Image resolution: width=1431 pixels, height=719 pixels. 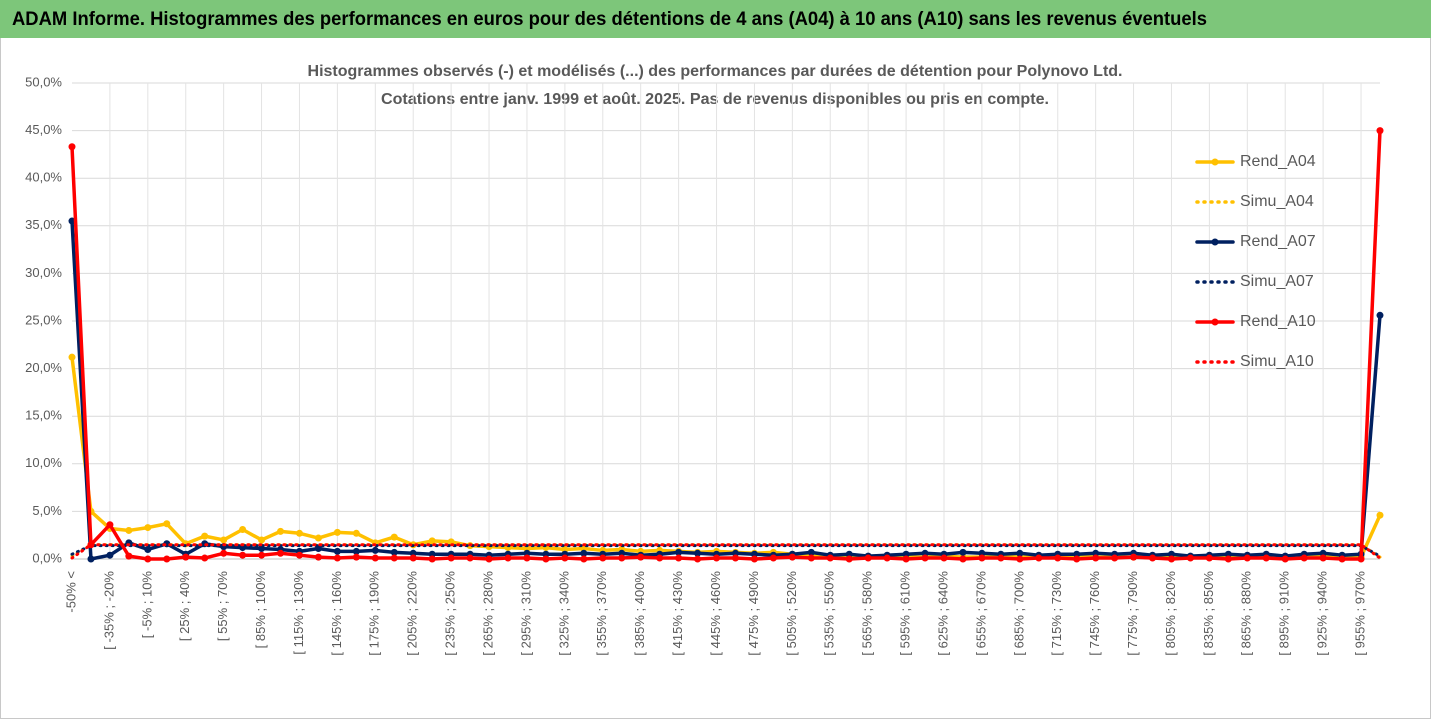 I want to click on legend-label: Simu_A10, so click(x=1277, y=361).